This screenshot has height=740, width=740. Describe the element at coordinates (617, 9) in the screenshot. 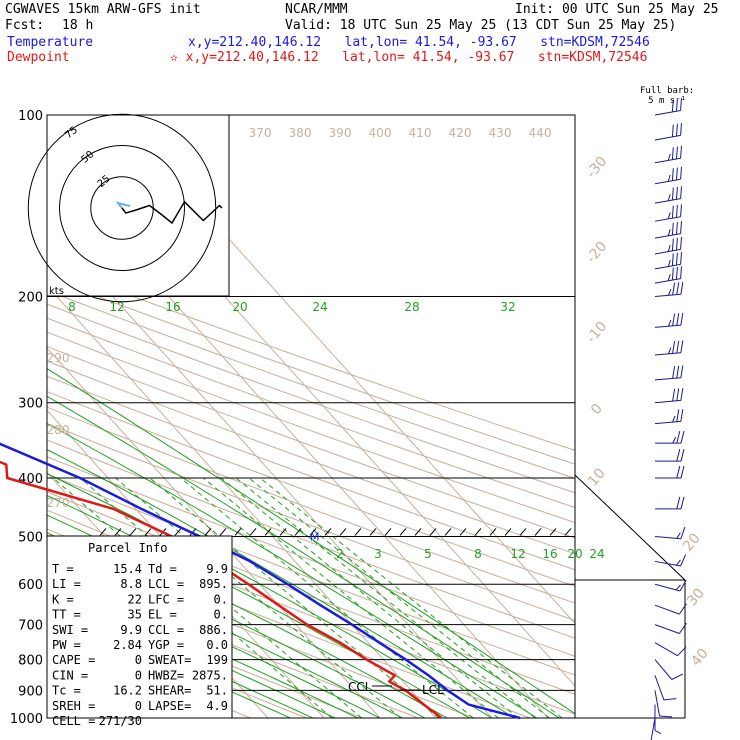

I see `init-label: Init: 00 UTC Sun 25 May 25` at that location.